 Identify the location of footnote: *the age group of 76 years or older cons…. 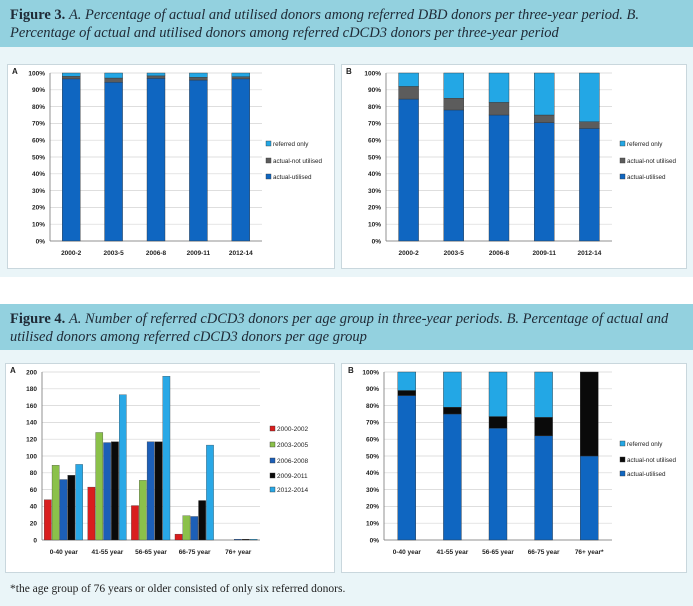
(346, 590).